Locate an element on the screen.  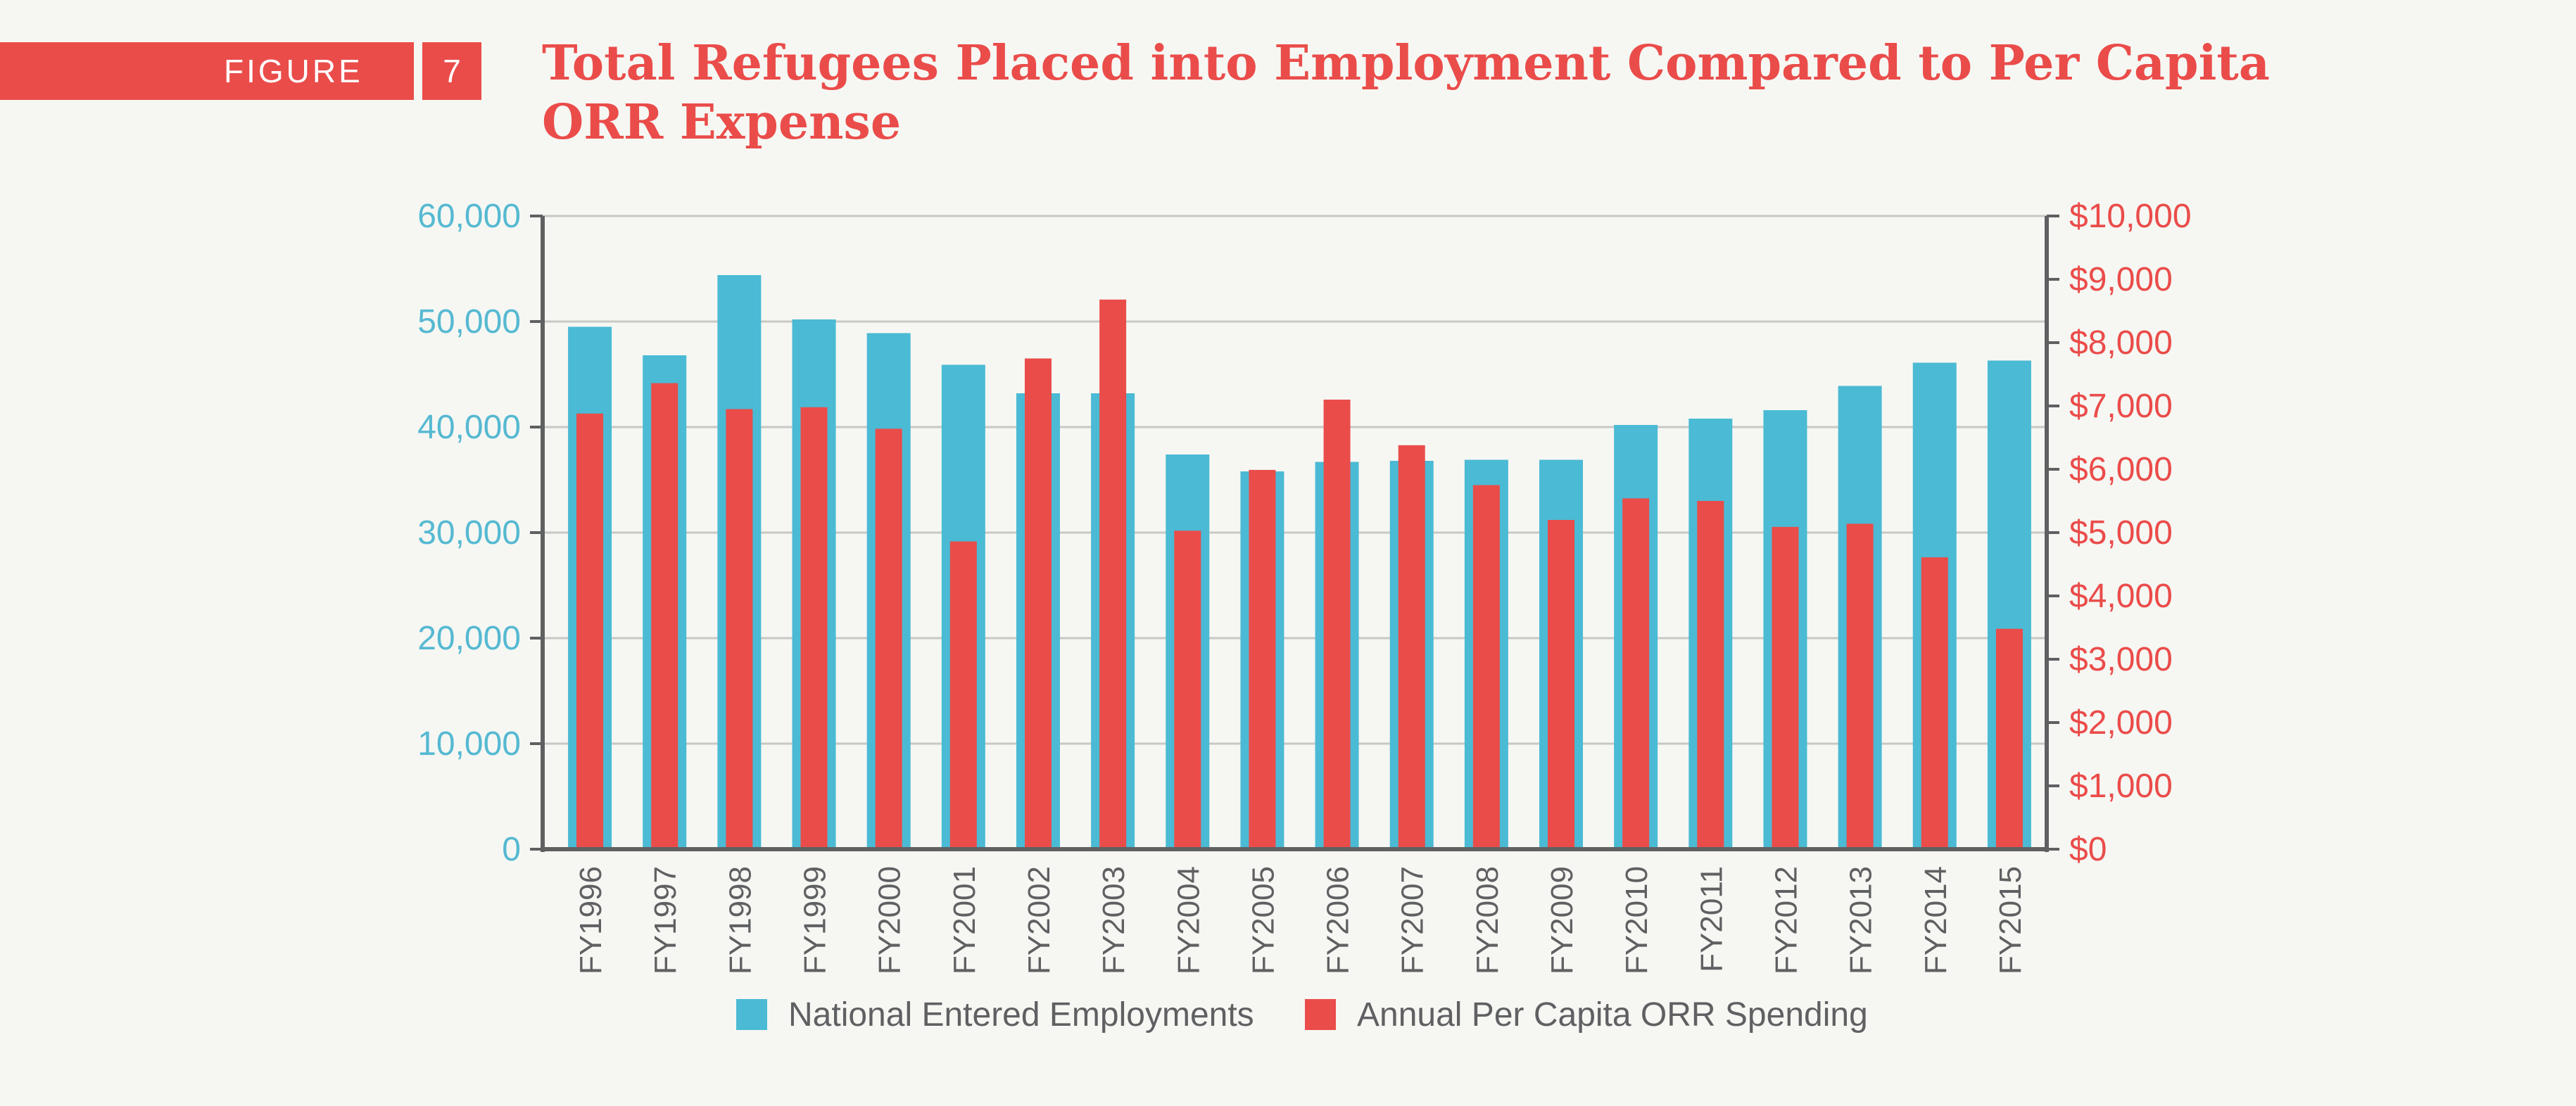
x-tick-label: FY2002 is located at coordinates (1039, 920).